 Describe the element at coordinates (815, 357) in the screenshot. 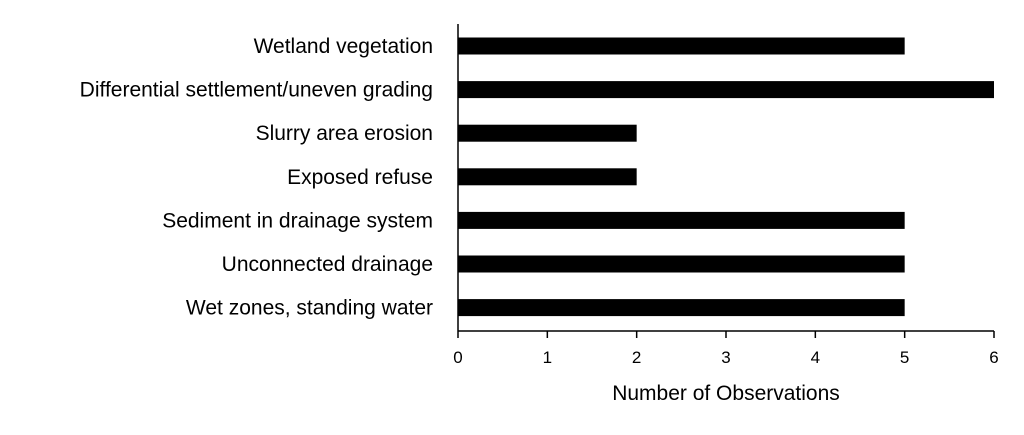

I see `x-tick-label: 4` at that location.